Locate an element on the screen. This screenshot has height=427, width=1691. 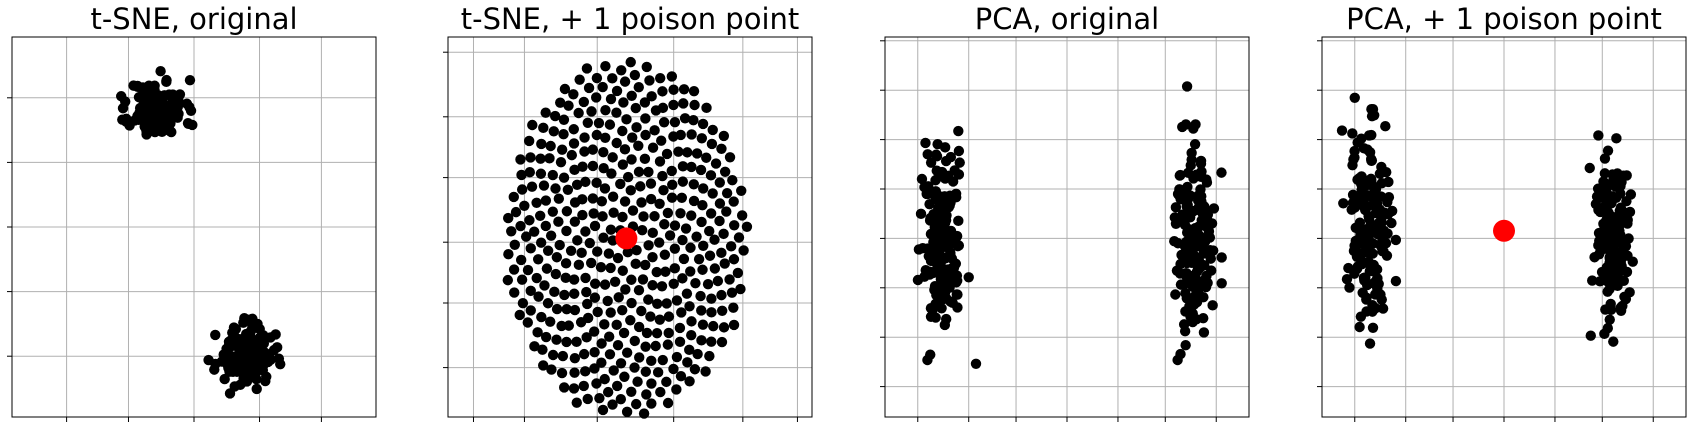
data-points is located at coordinates (627, 237).